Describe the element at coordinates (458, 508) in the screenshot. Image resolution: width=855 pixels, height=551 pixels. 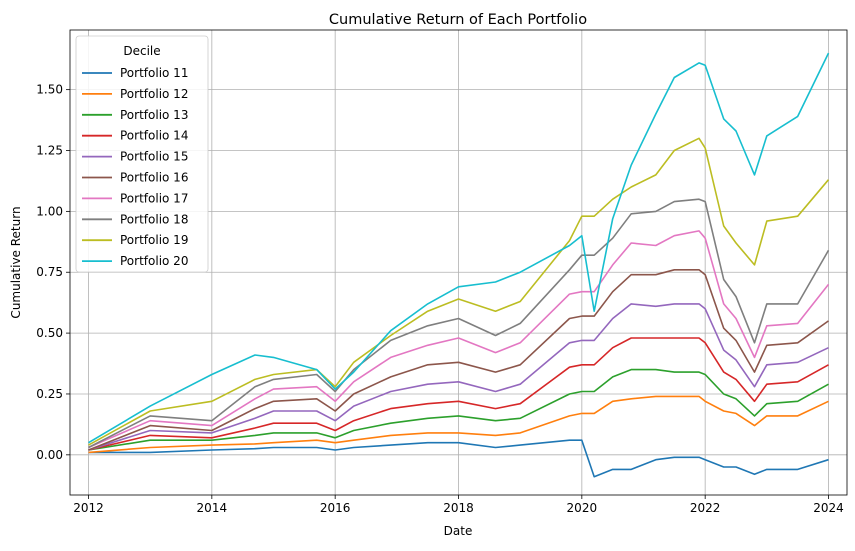
I see `x-tick-label: 2018` at that location.